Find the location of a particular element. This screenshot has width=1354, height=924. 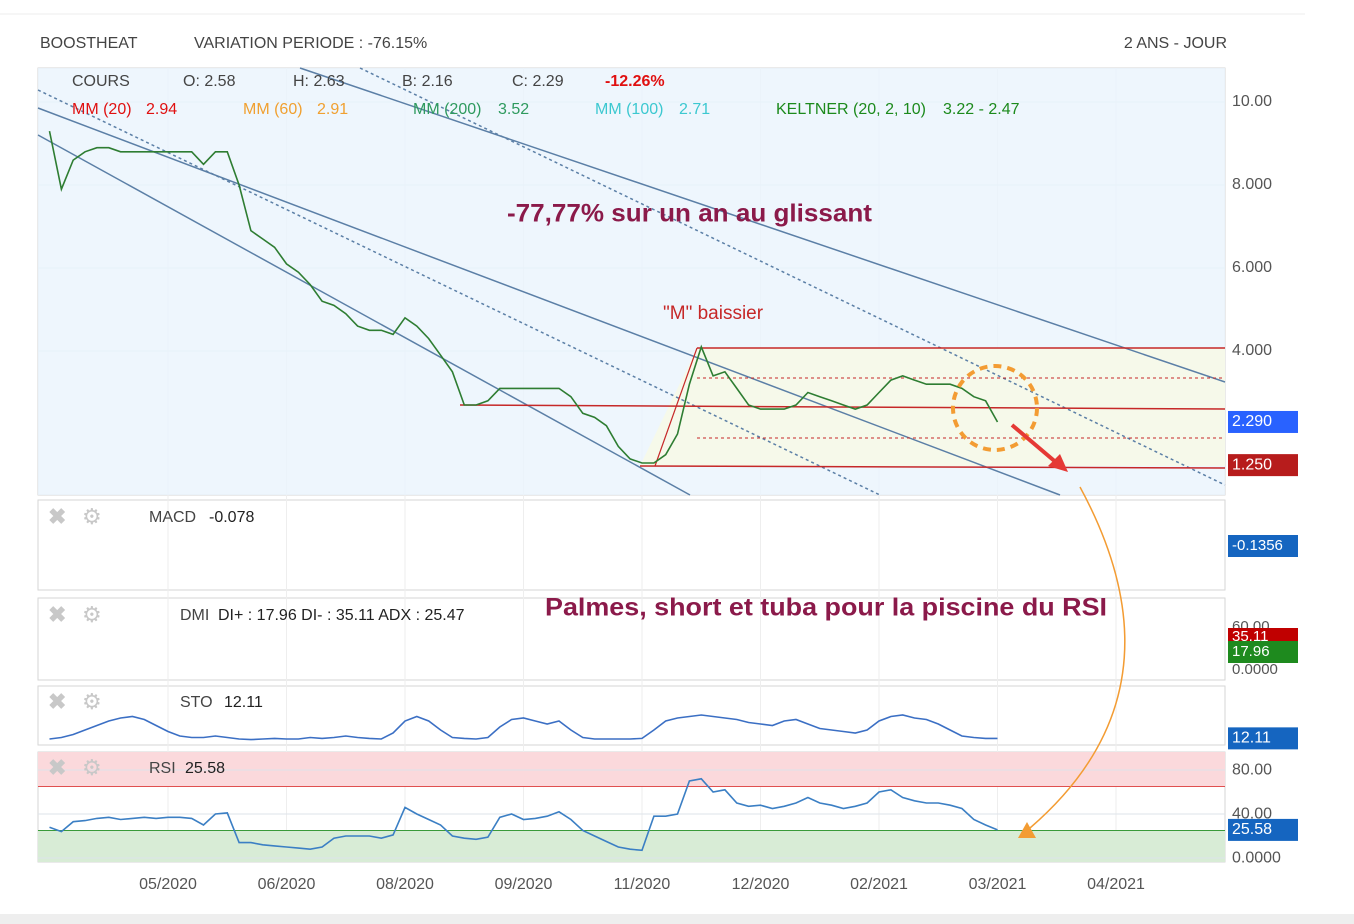

value-badge-label: 25.58 is located at coordinates (1252, 829).